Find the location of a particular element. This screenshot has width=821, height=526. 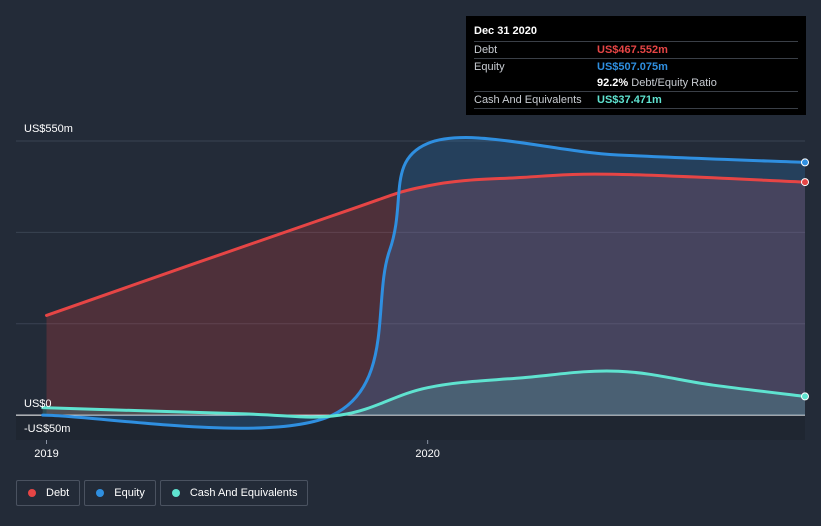

x-tick-label-1: 2020 is located at coordinates (427, 454).